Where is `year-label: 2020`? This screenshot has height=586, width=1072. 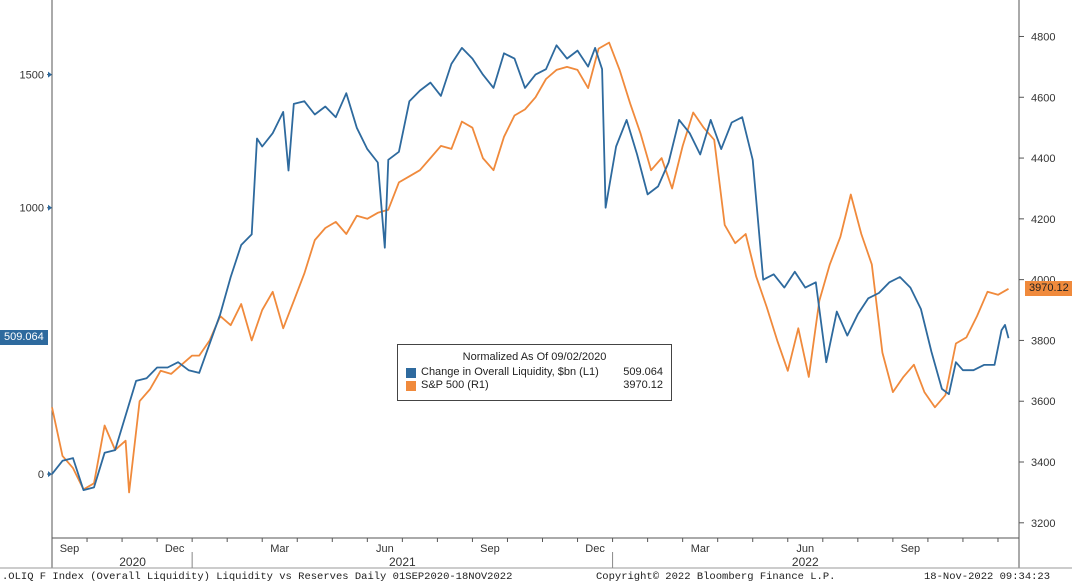 year-label: 2020 is located at coordinates (132, 562).